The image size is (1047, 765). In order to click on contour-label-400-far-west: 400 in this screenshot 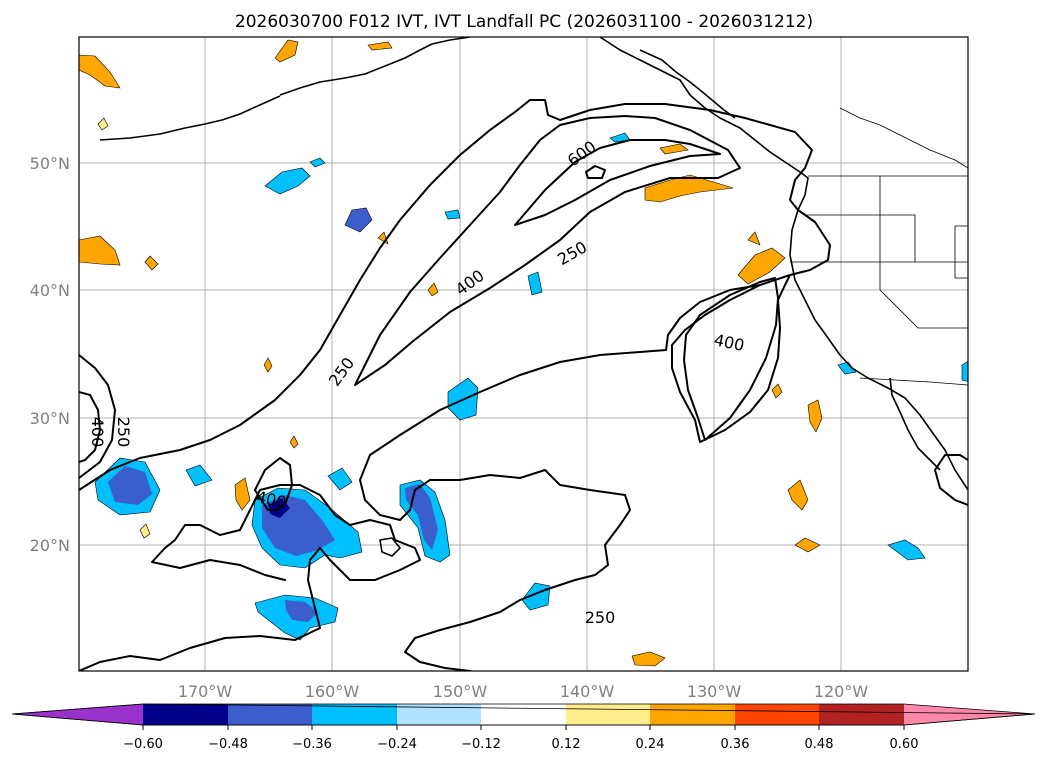, I will do `click(97, 432)`.